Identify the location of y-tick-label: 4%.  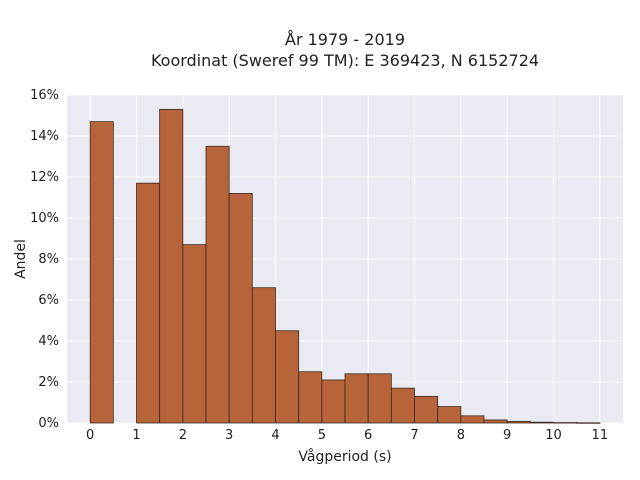
(48, 341).